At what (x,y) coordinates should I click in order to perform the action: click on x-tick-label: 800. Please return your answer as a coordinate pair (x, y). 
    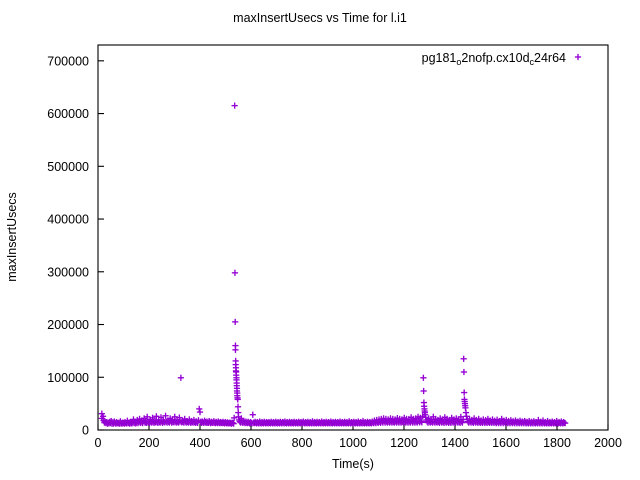
    Looking at the image, I should click on (302, 443).